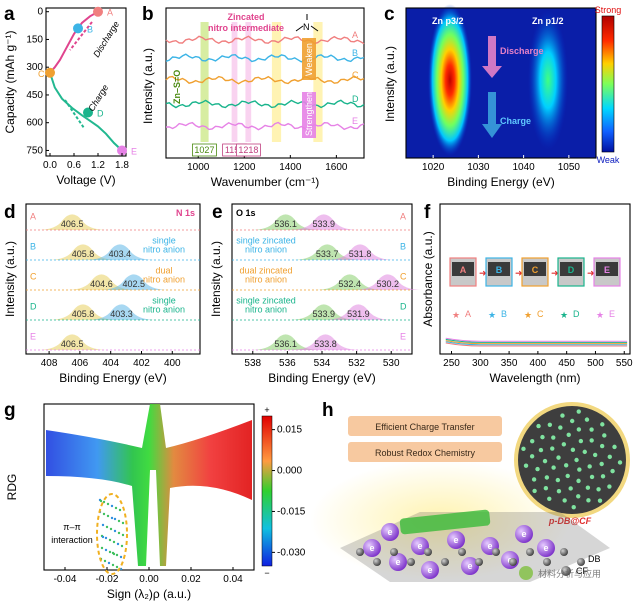 Image resolution: width=640 pixels, height=602 pixels. I want to click on panel_e-value-B-1: 531.8, so click(360, 254).